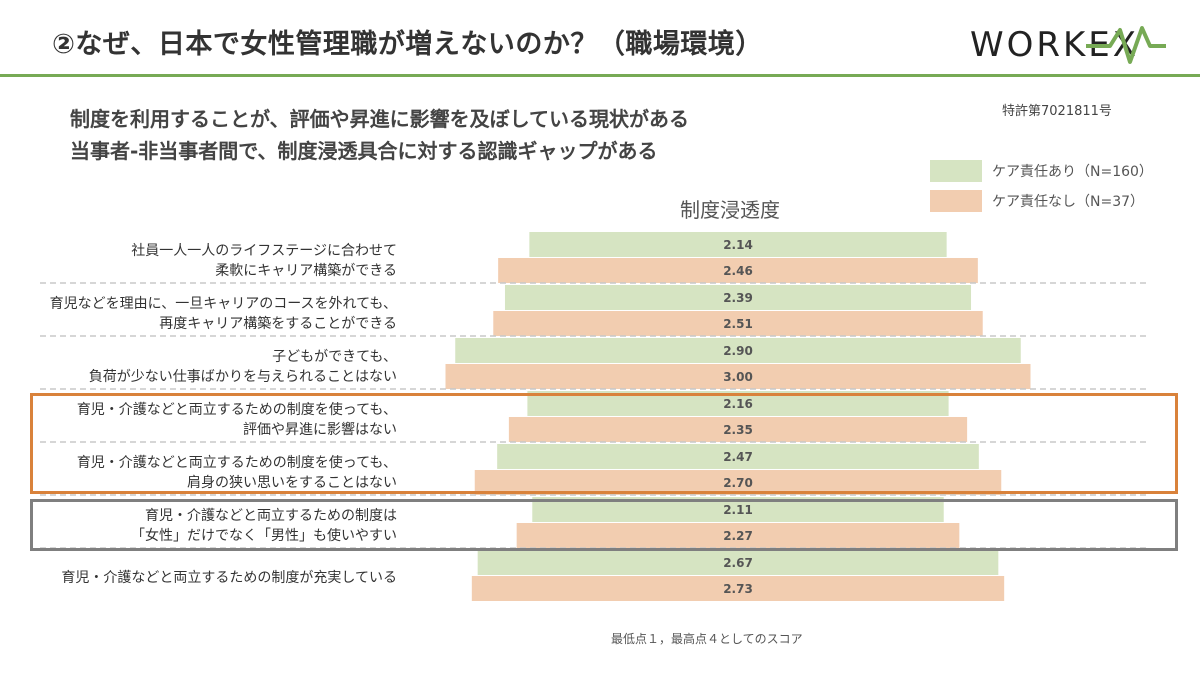 The width and height of the screenshot is (1200, 675). Describe the element at coordinates (334, 357) in the screenshot. I see `category-label-2-line1: 子どもができても、` at that location.